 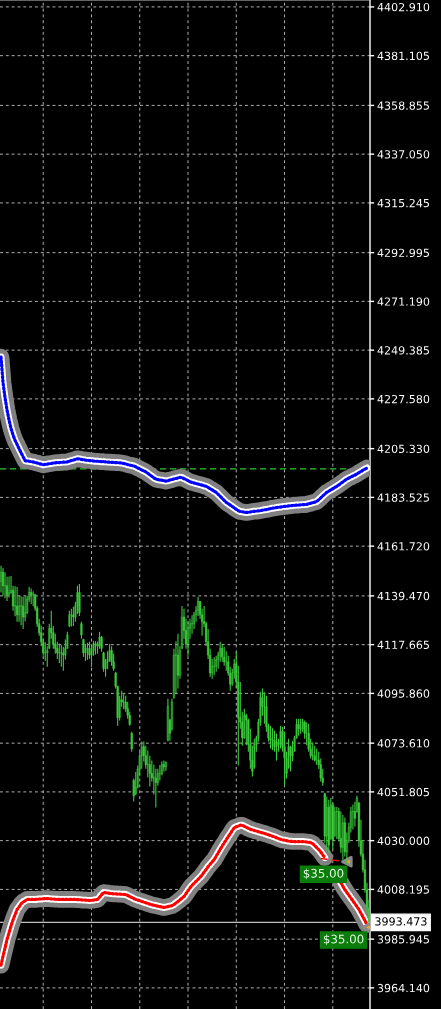 I want to click on y-tick-label: 4051.805, so click(x=403, y=792).